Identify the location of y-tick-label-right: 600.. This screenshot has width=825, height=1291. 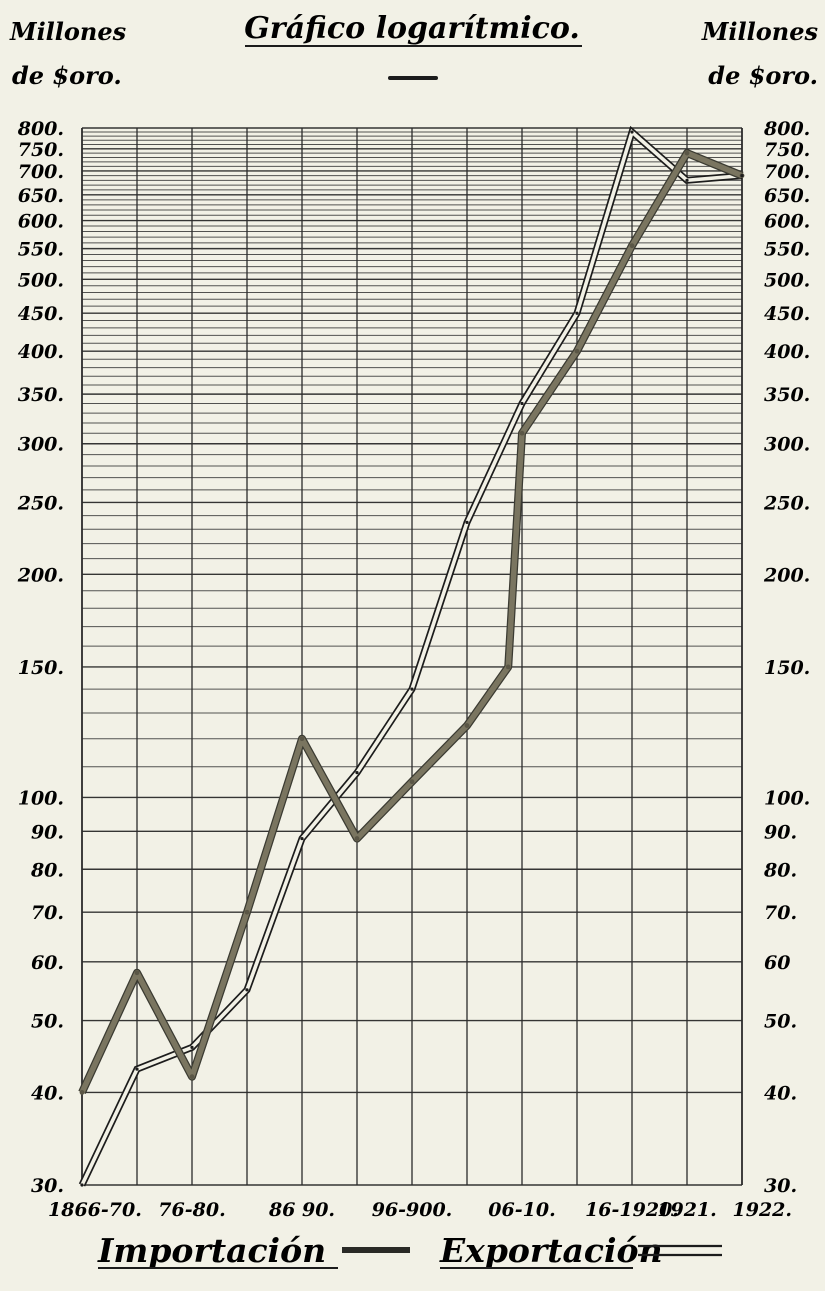
(787, 222).